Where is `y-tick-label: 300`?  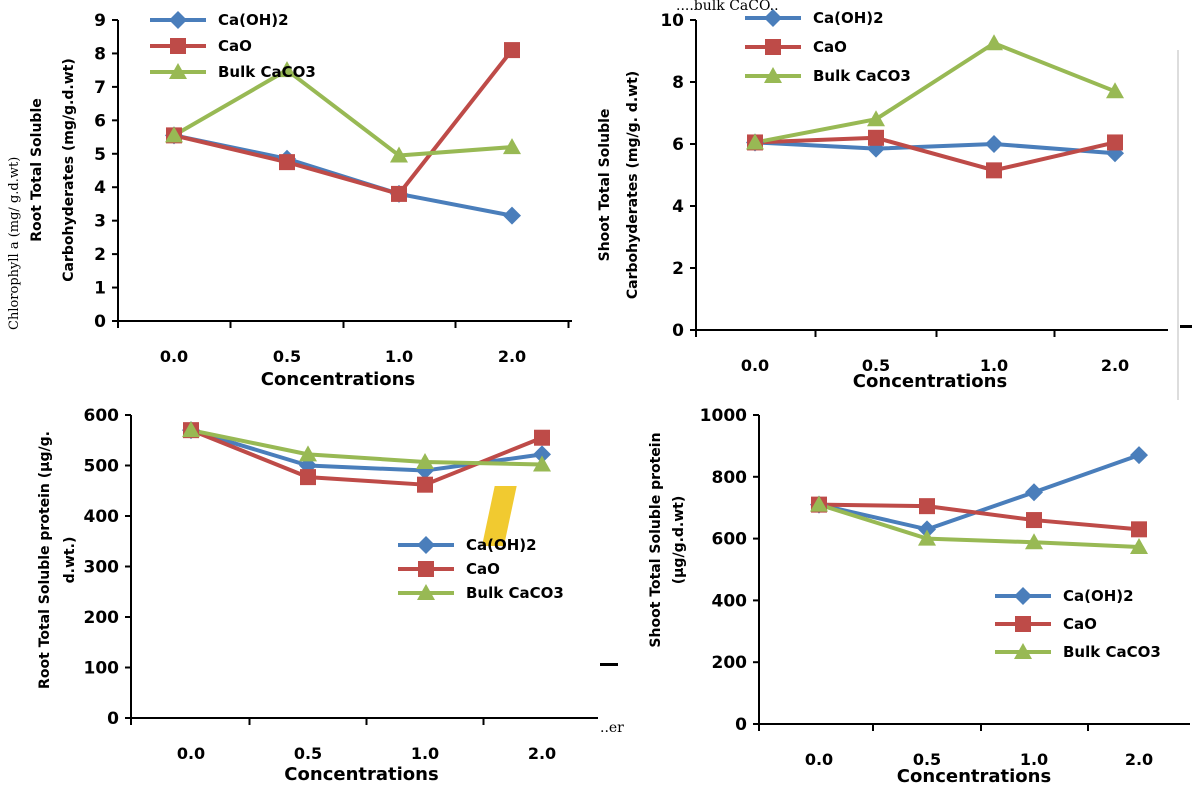
y-tick-label: 300 is located at coordinates (102, 568).